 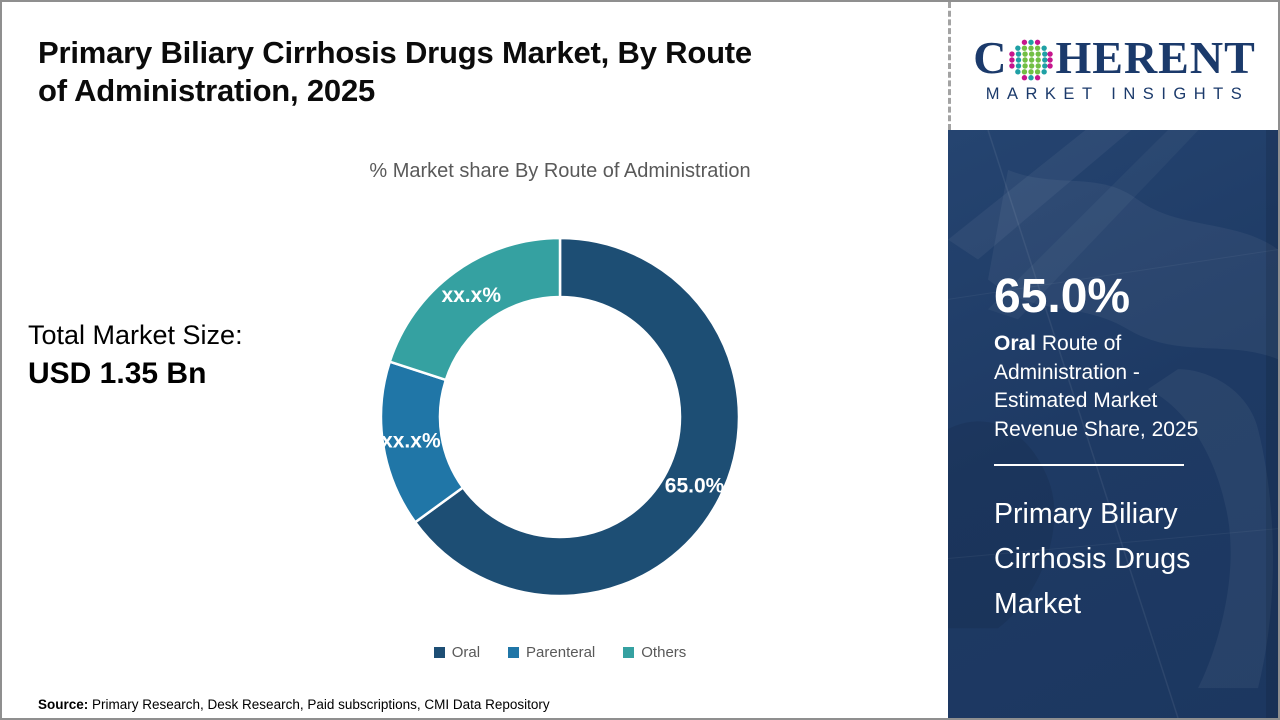 I want to click on donut-chart-svg: 65.0% xx.x% xx.x%, so click(x=560, y=417).